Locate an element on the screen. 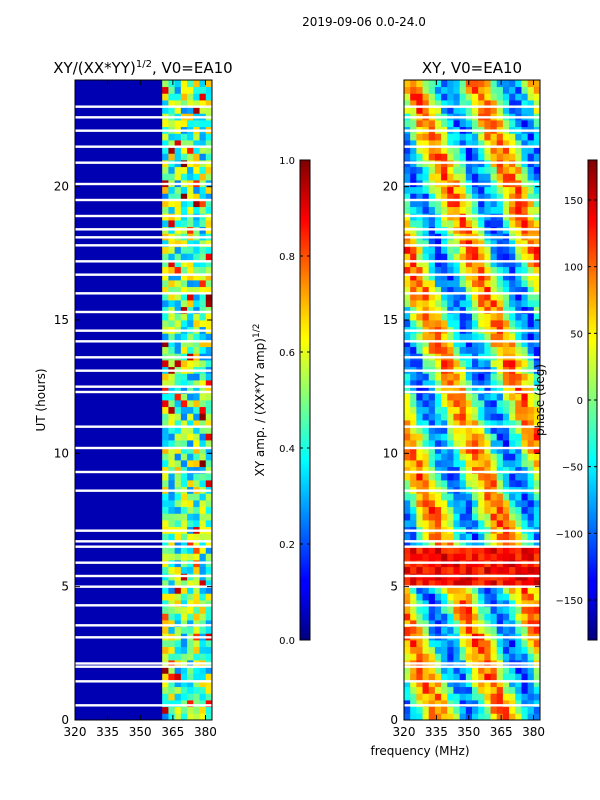 Image resolution: width=600 pixels, height=800 pixels. colorbar-tick-label: 50 is located at coordinates (576, 334).